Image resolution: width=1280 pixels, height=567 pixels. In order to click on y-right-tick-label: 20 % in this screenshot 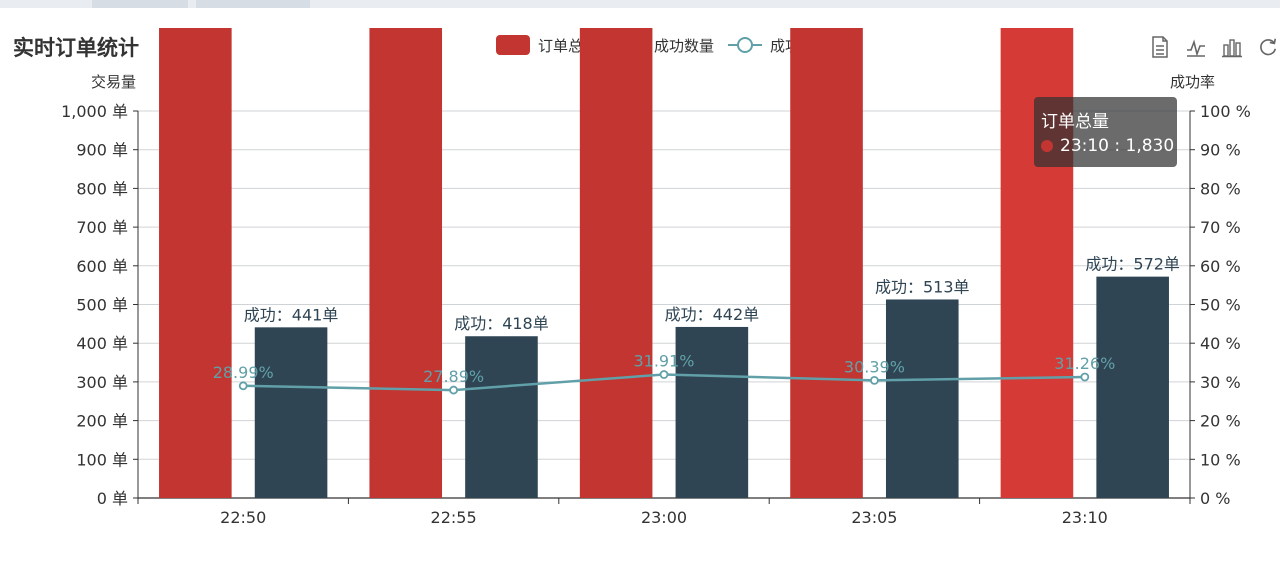, I will do `click(1220, 421)`.